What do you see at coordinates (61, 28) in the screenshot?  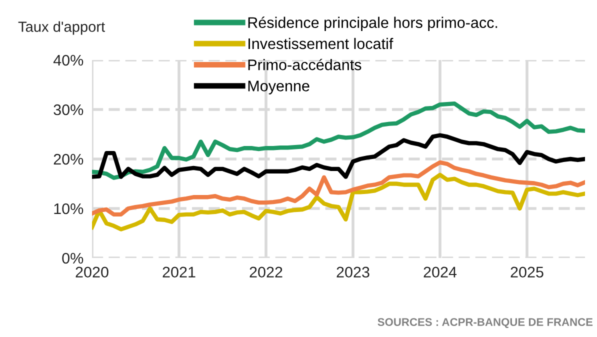 I see `y-axis-title: Taux d'apport` at bounding box center [61, 28].